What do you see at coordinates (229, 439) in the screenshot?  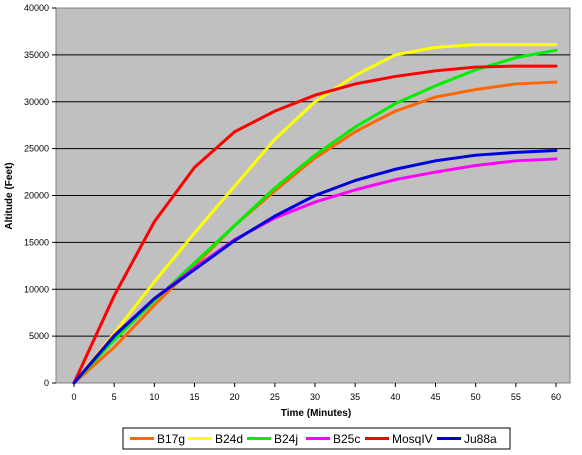 I see `legend-label-b24d: B24d` at bounding box center [229, 439].